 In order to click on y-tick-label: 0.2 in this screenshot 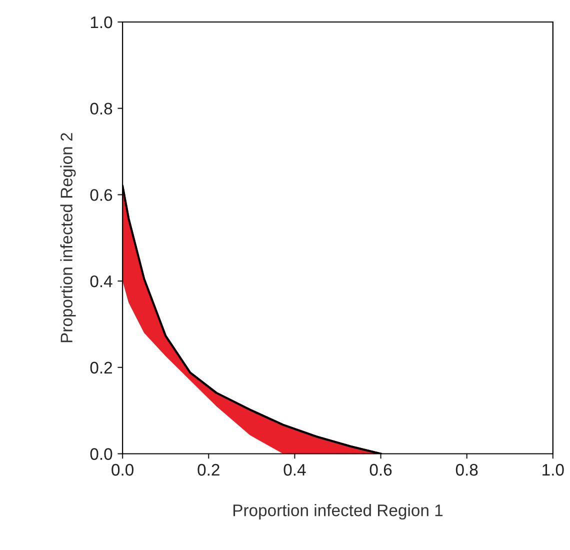, I will do `click(101, 368)`.